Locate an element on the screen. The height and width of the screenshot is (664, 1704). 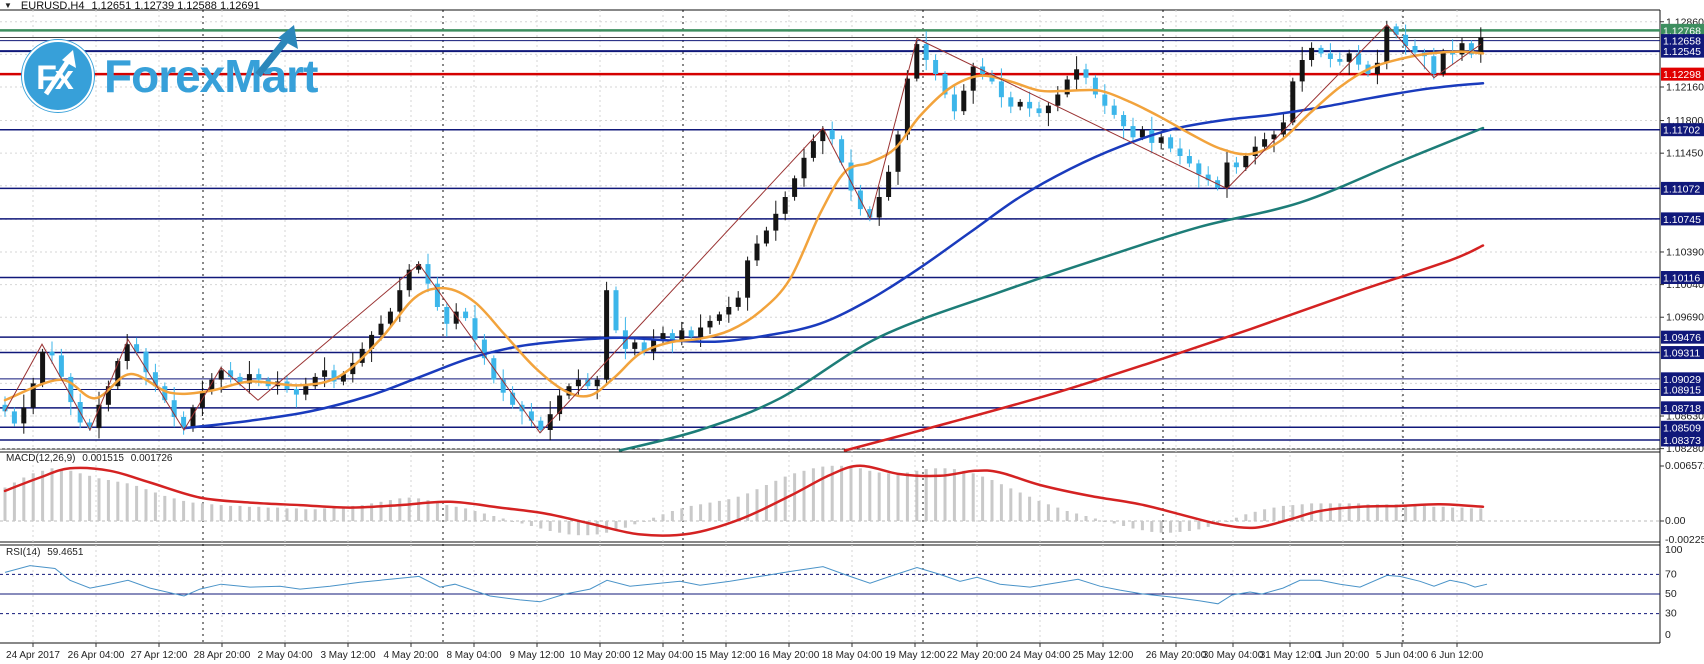
time-axis-label: 22 May 20:00 is located at coordinates (977, 655).